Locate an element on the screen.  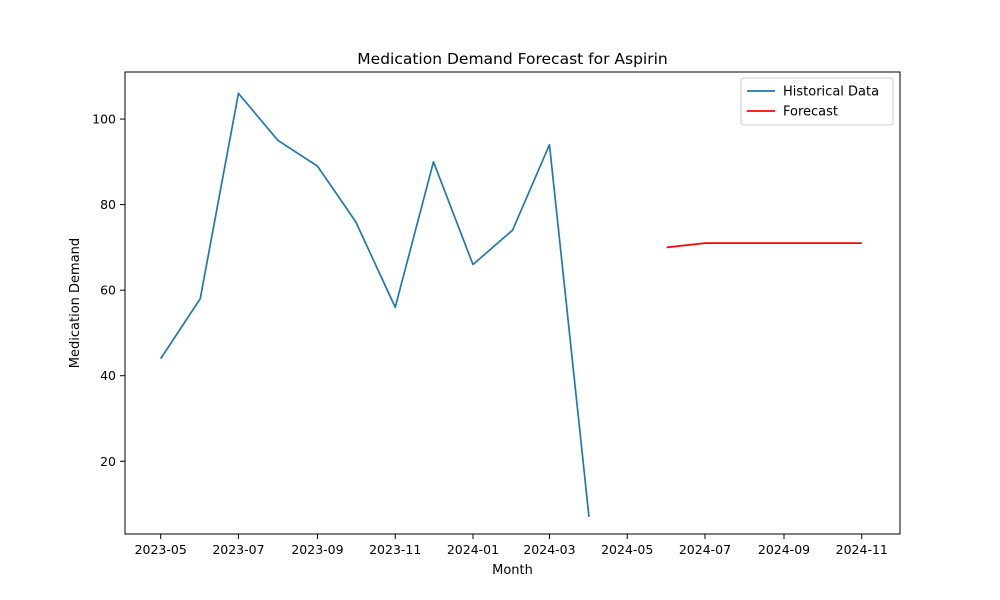
x-tick-label: 2024-09 is located at coordinates (784, 549).